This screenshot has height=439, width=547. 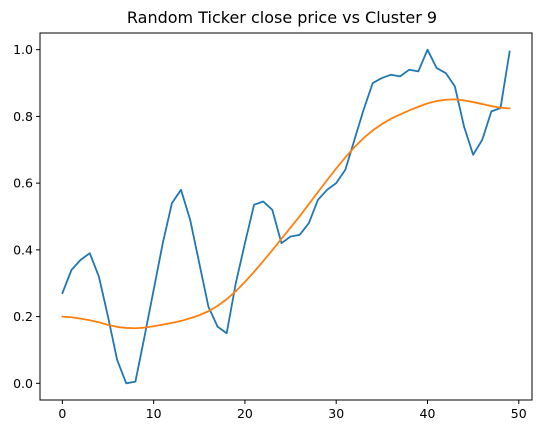 What do you see at coordinates (519, 413) in the screenshot?
I see `x-tick-label: 50` at bounding box center [519, 413].